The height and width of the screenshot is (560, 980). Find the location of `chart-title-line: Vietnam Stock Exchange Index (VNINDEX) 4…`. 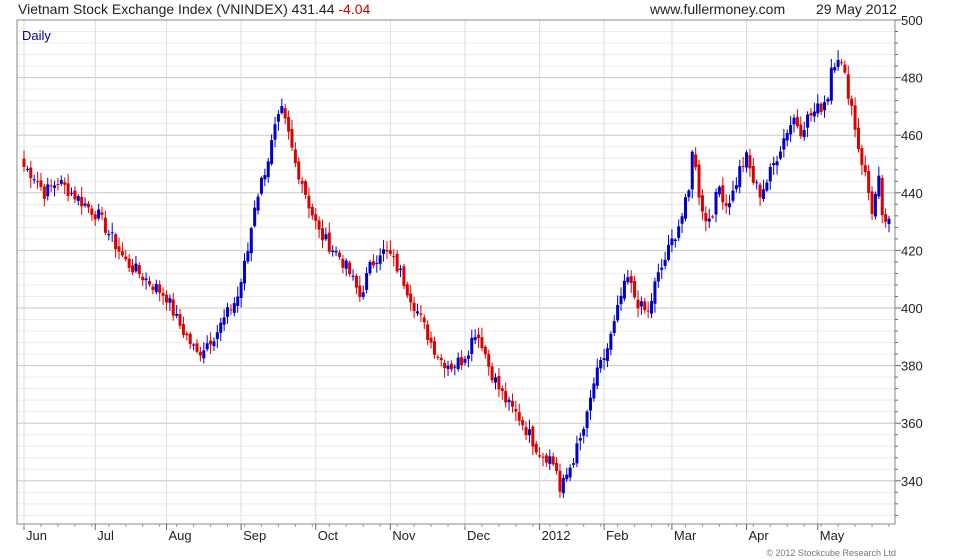

chart-title-line: Vietnam Stock Exchange Index (VNINDEX) 4… is located at coordinates (194, 9).